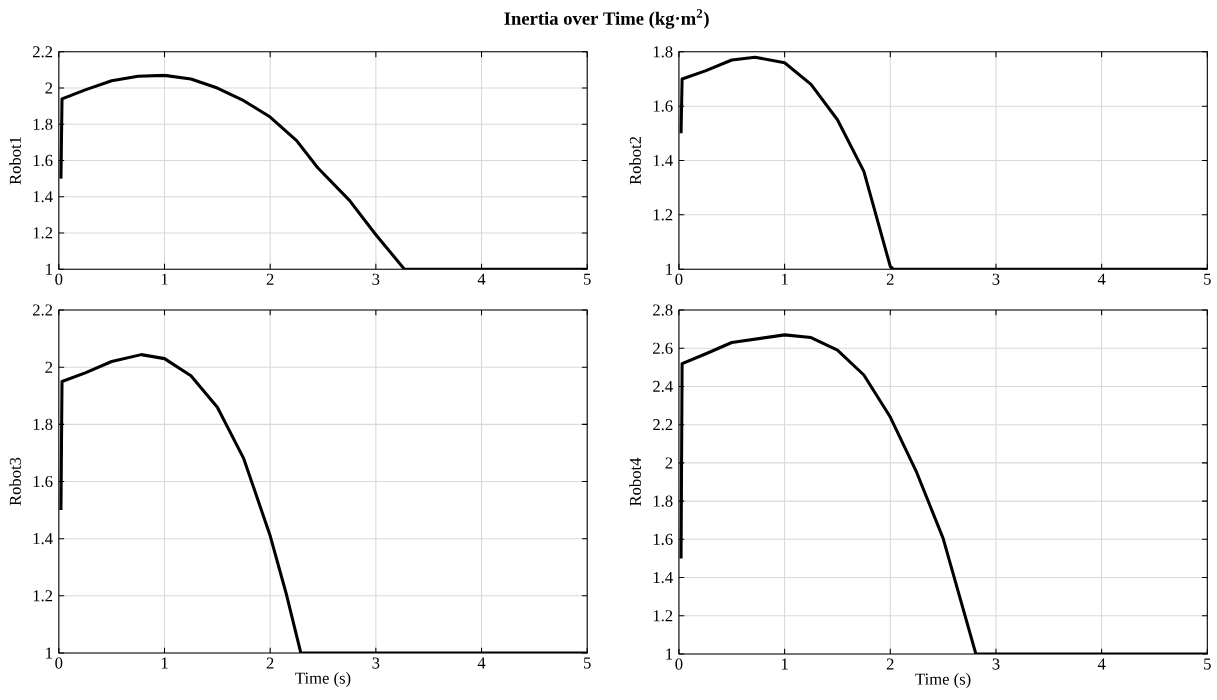  What do you see at coordinates (635, 161) in the screenshot?
I see `y-axis-title: Robot2` at bounding box center [635, 161].